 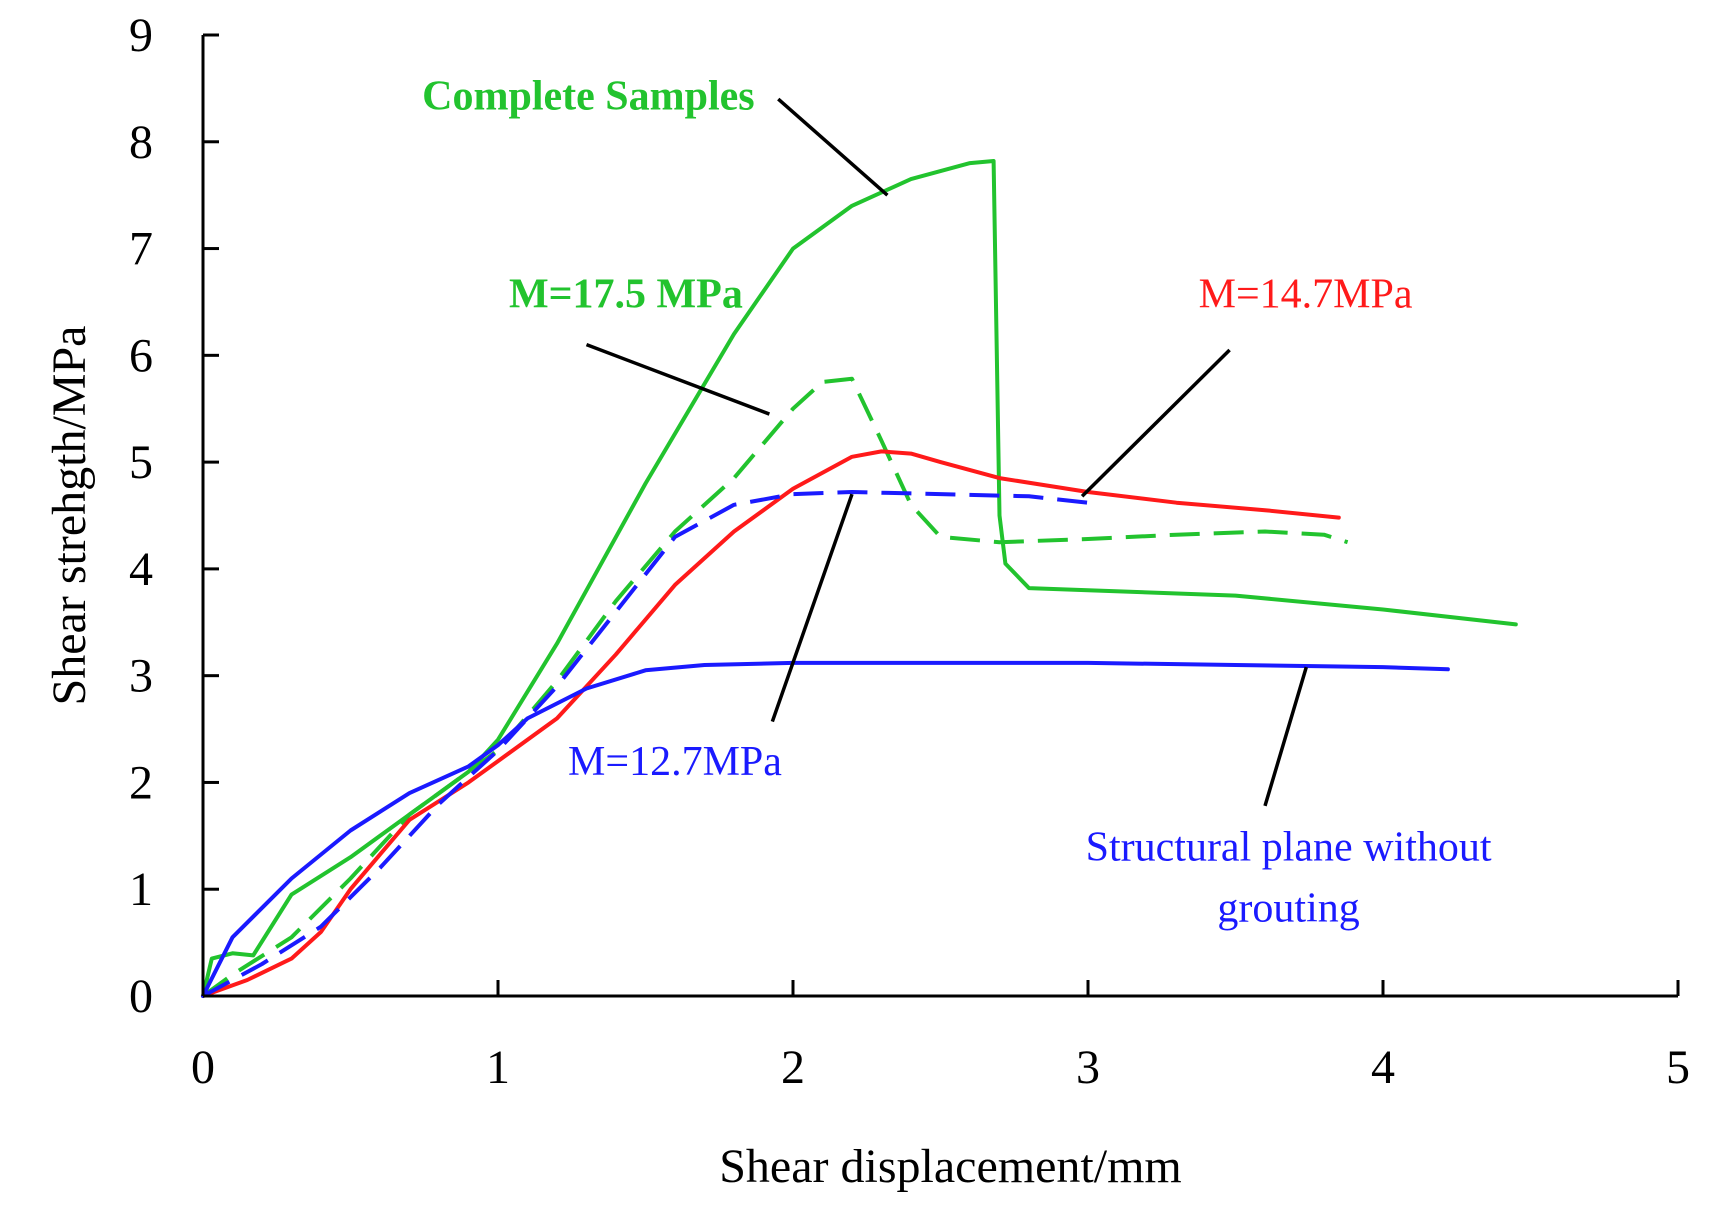 What do you see at coordinates (141, 142) in the screenshot?
I see `y-tick-label: 8` at bounding box center [141, 142].